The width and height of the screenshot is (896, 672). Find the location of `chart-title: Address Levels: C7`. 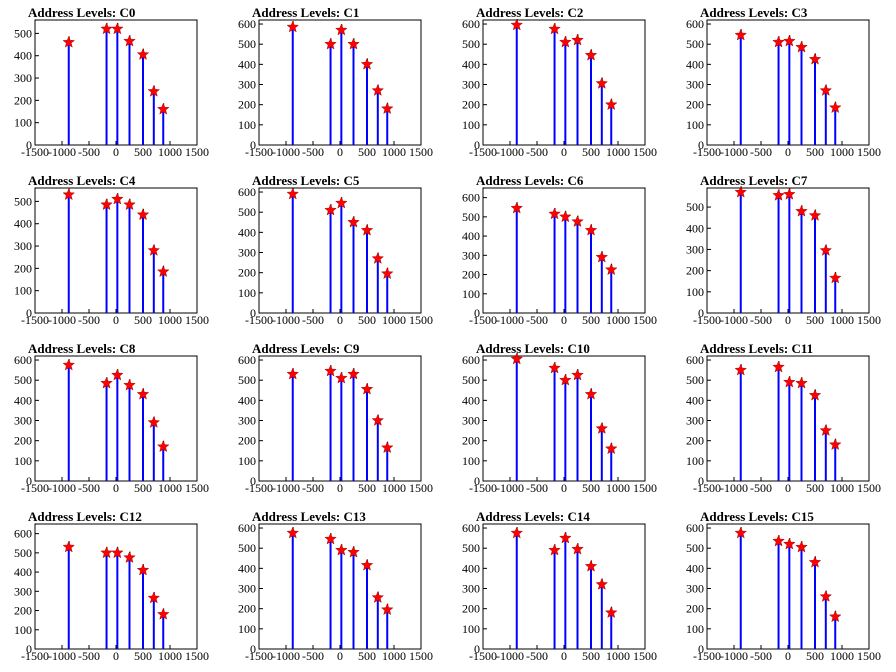

chart-title: Address Levels: C7 is located at coordinates (754, 180).